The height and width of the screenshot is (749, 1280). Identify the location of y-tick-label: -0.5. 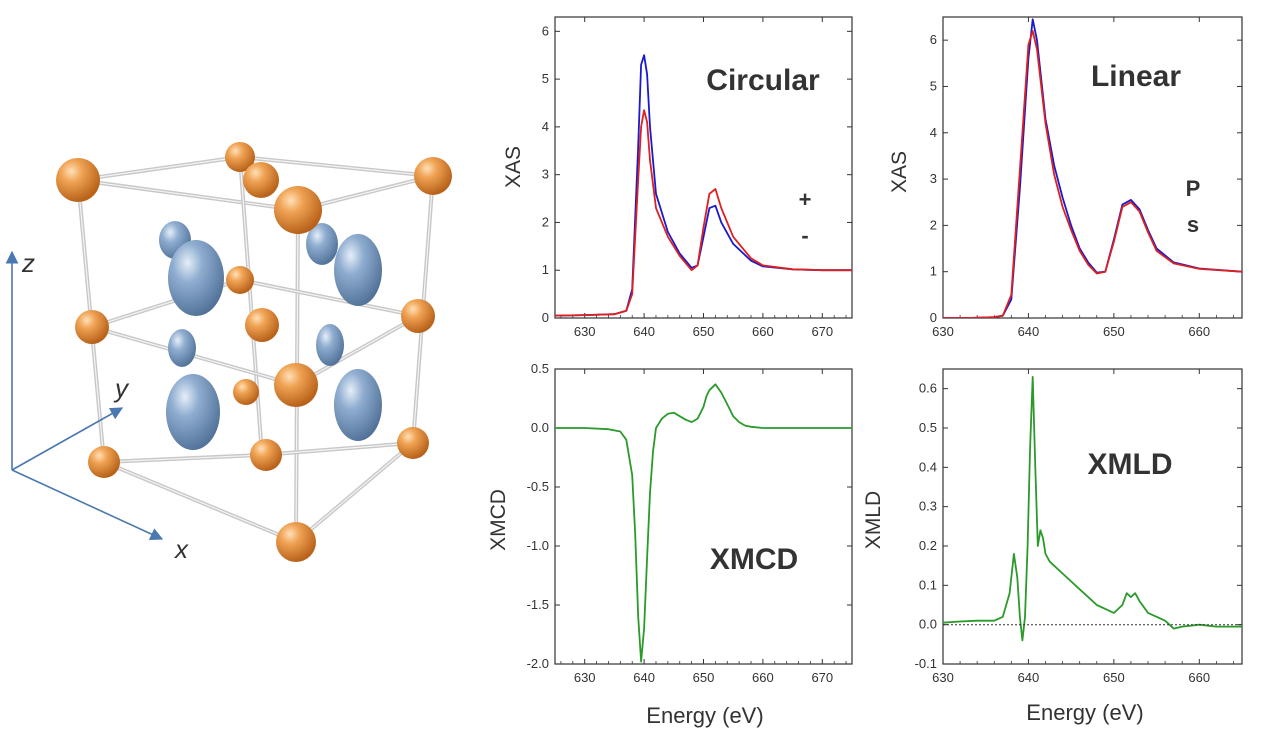
(538, 486).